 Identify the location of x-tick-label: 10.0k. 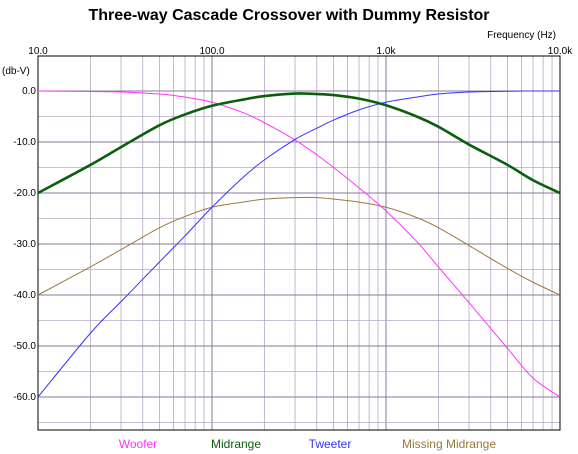
(560, 51).